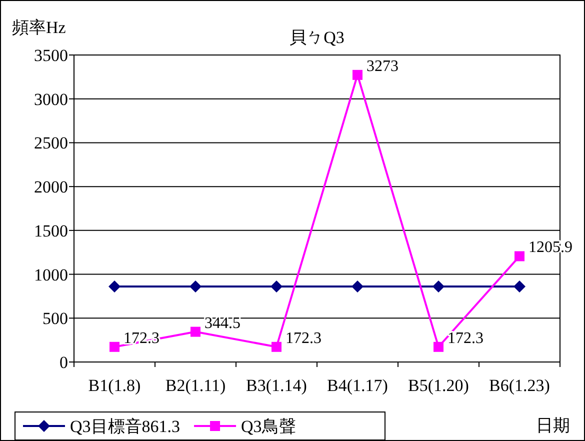  What do you see at coordinates (55, 318) in the screenshot?
I see `y-tick-label: 500` at bounding box center [55, 318].